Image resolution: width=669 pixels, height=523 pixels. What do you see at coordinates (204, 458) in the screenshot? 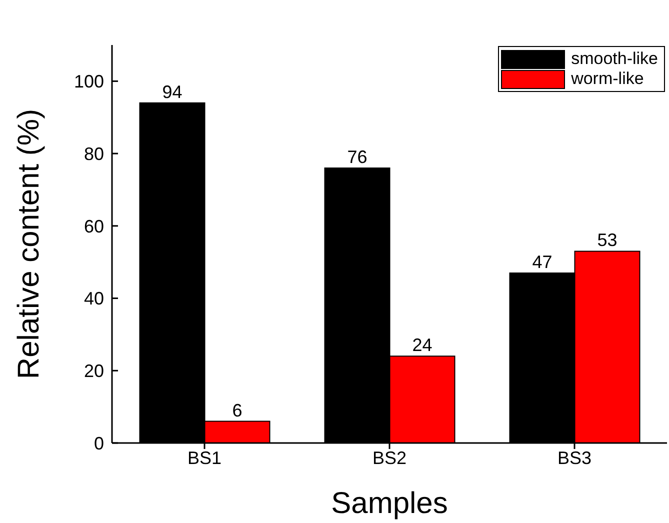
I see `x-tick-label: BS1` at bounding box center [204, 458].